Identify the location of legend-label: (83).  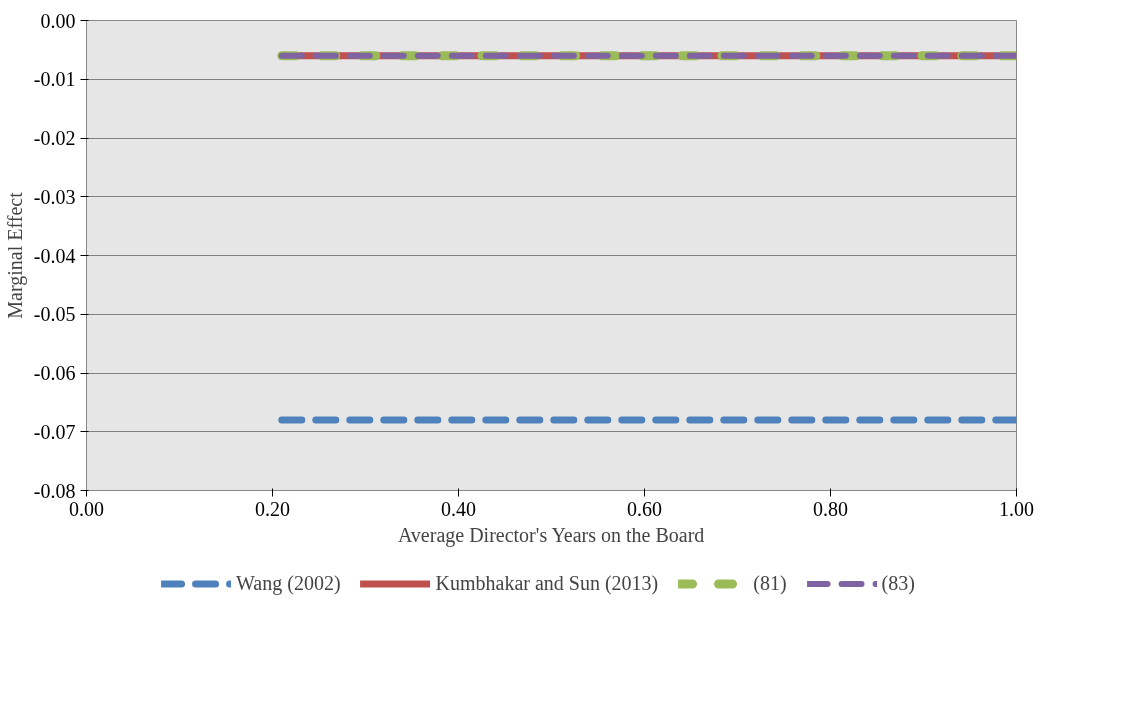
(898, 583).